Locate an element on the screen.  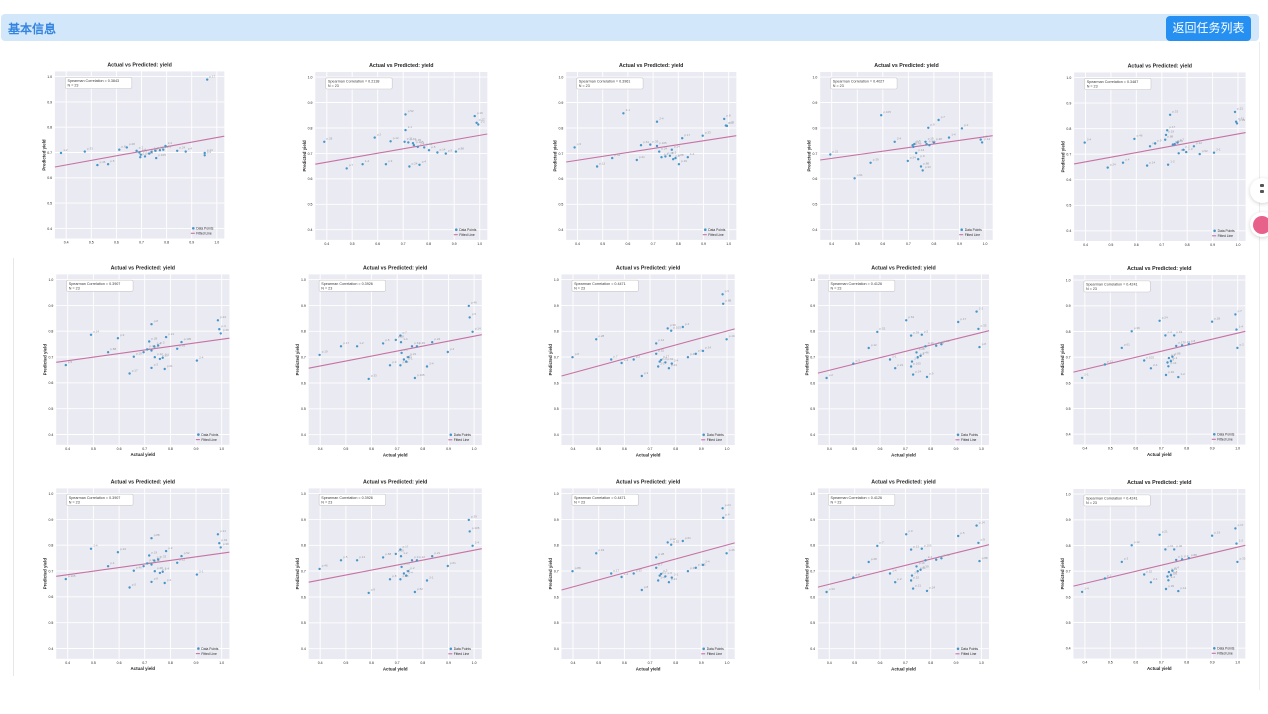
svg-text: p.88 is located at coordinates (926, 163).